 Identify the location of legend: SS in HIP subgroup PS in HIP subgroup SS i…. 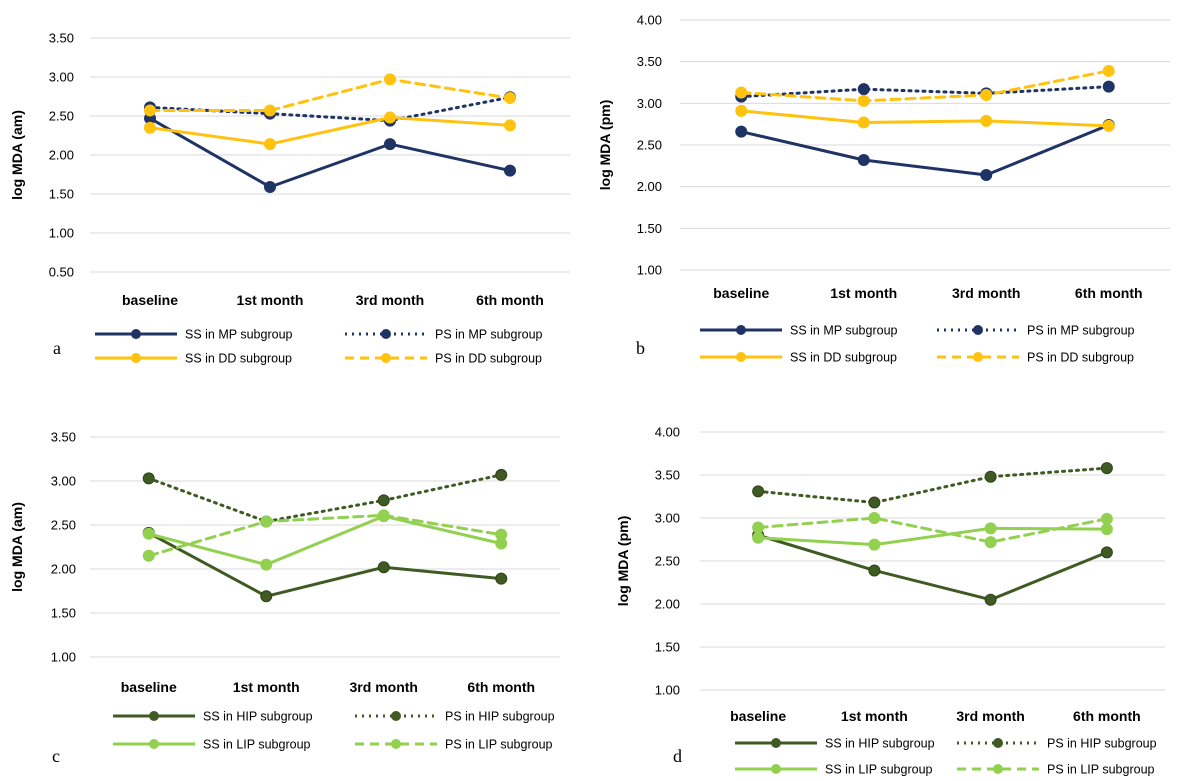
(334, 731).